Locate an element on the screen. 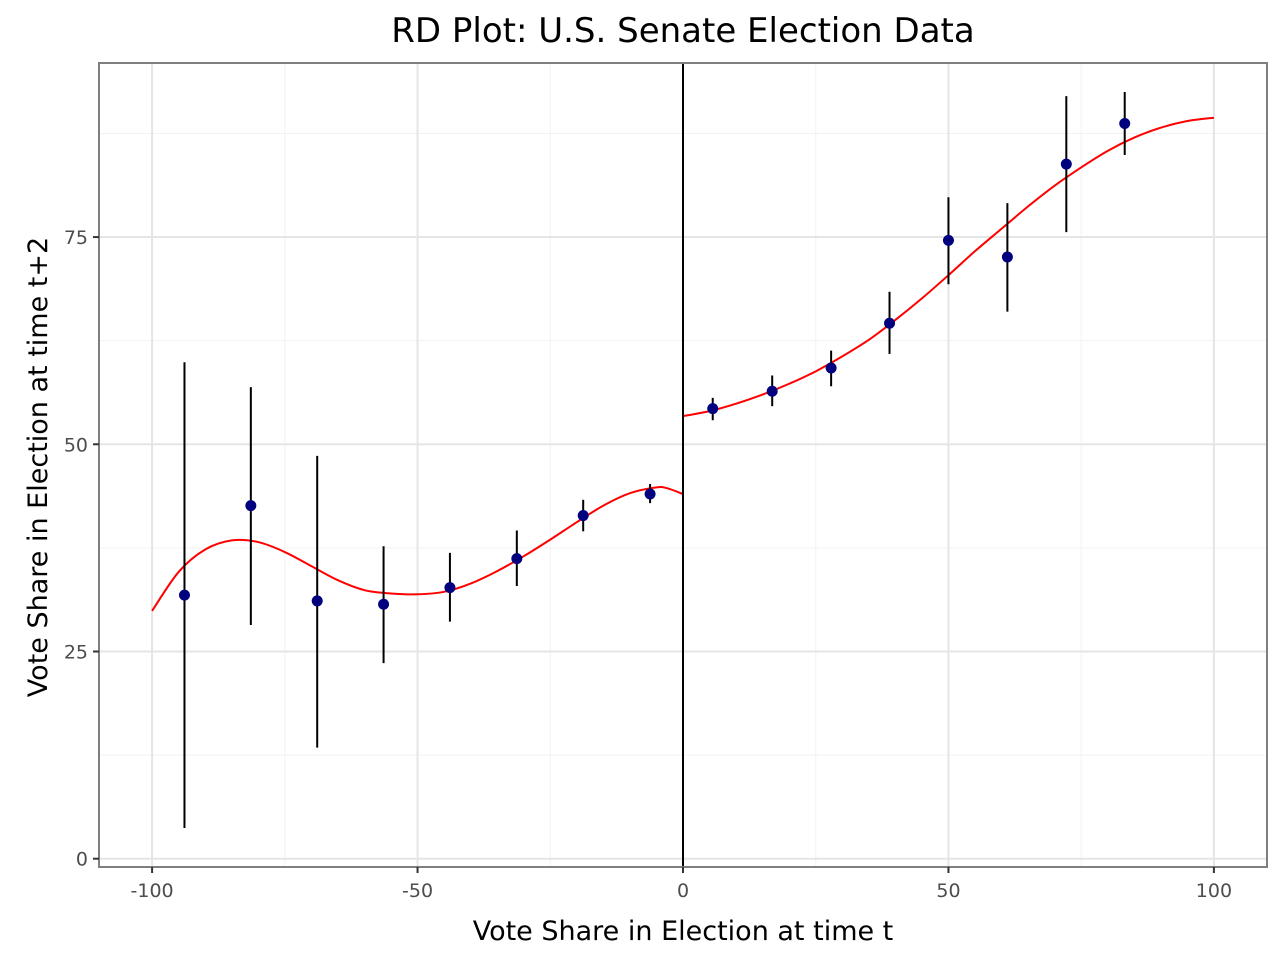 Image resolution: width=1280 pixels, height=960 pixels. x-tick-label: -50 is located at coordinates (417, 891).